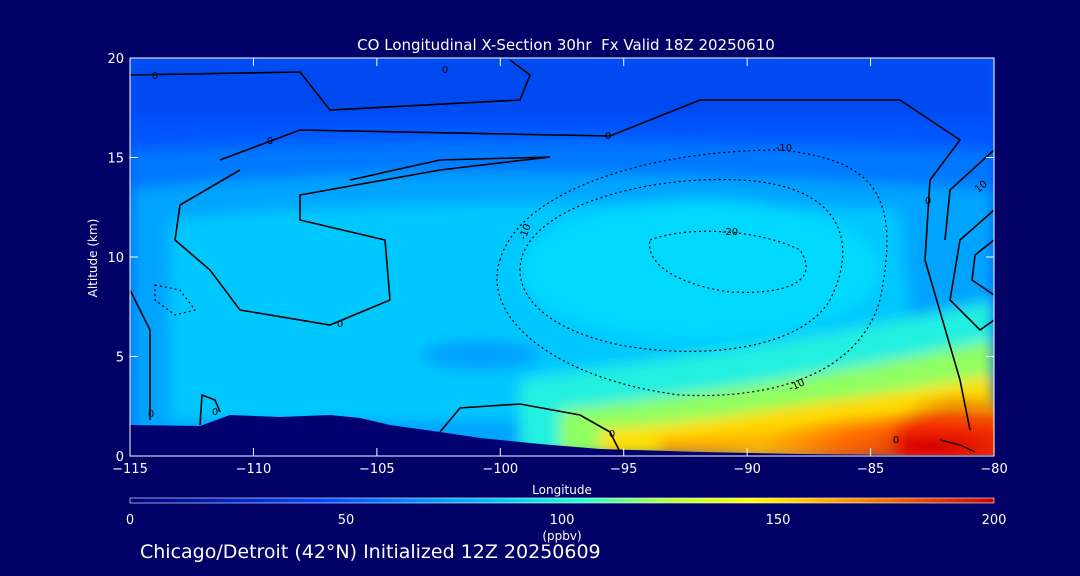 The image size is (1080, 576). What do you see at coordinates (346, 520) in the screenshot?
I see `colorbar-tick-label: 50` at bounding box center [346, 520].